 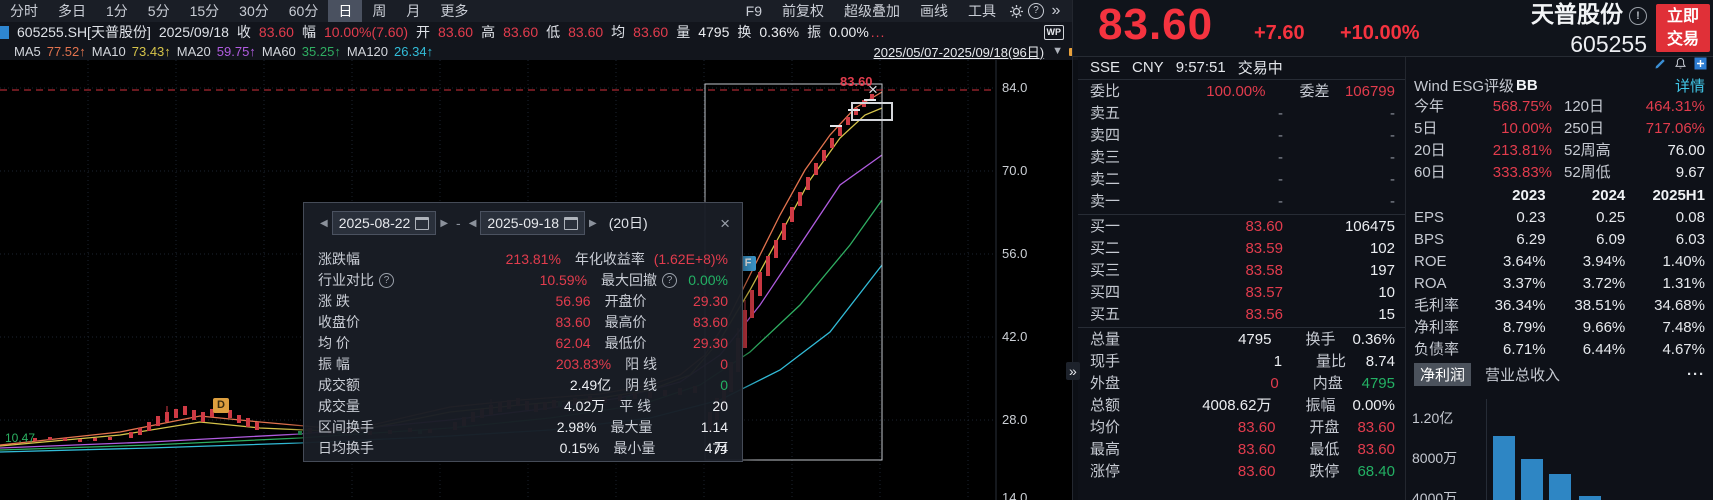 What do you see at coordinates (254, 11) in the screenshot?
I see `tab-30min: 30分` at bounding box center [254, 11].